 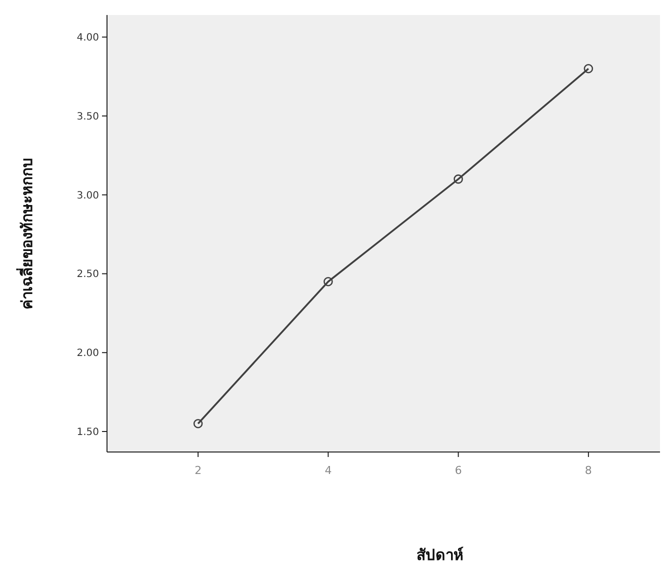 What do you see at coordinates (27, 234) in the screenshot?
I see `y-axis-title: ค่าเฉลี่ยของทักษะหกกบ` at bounding box center [27, 234].